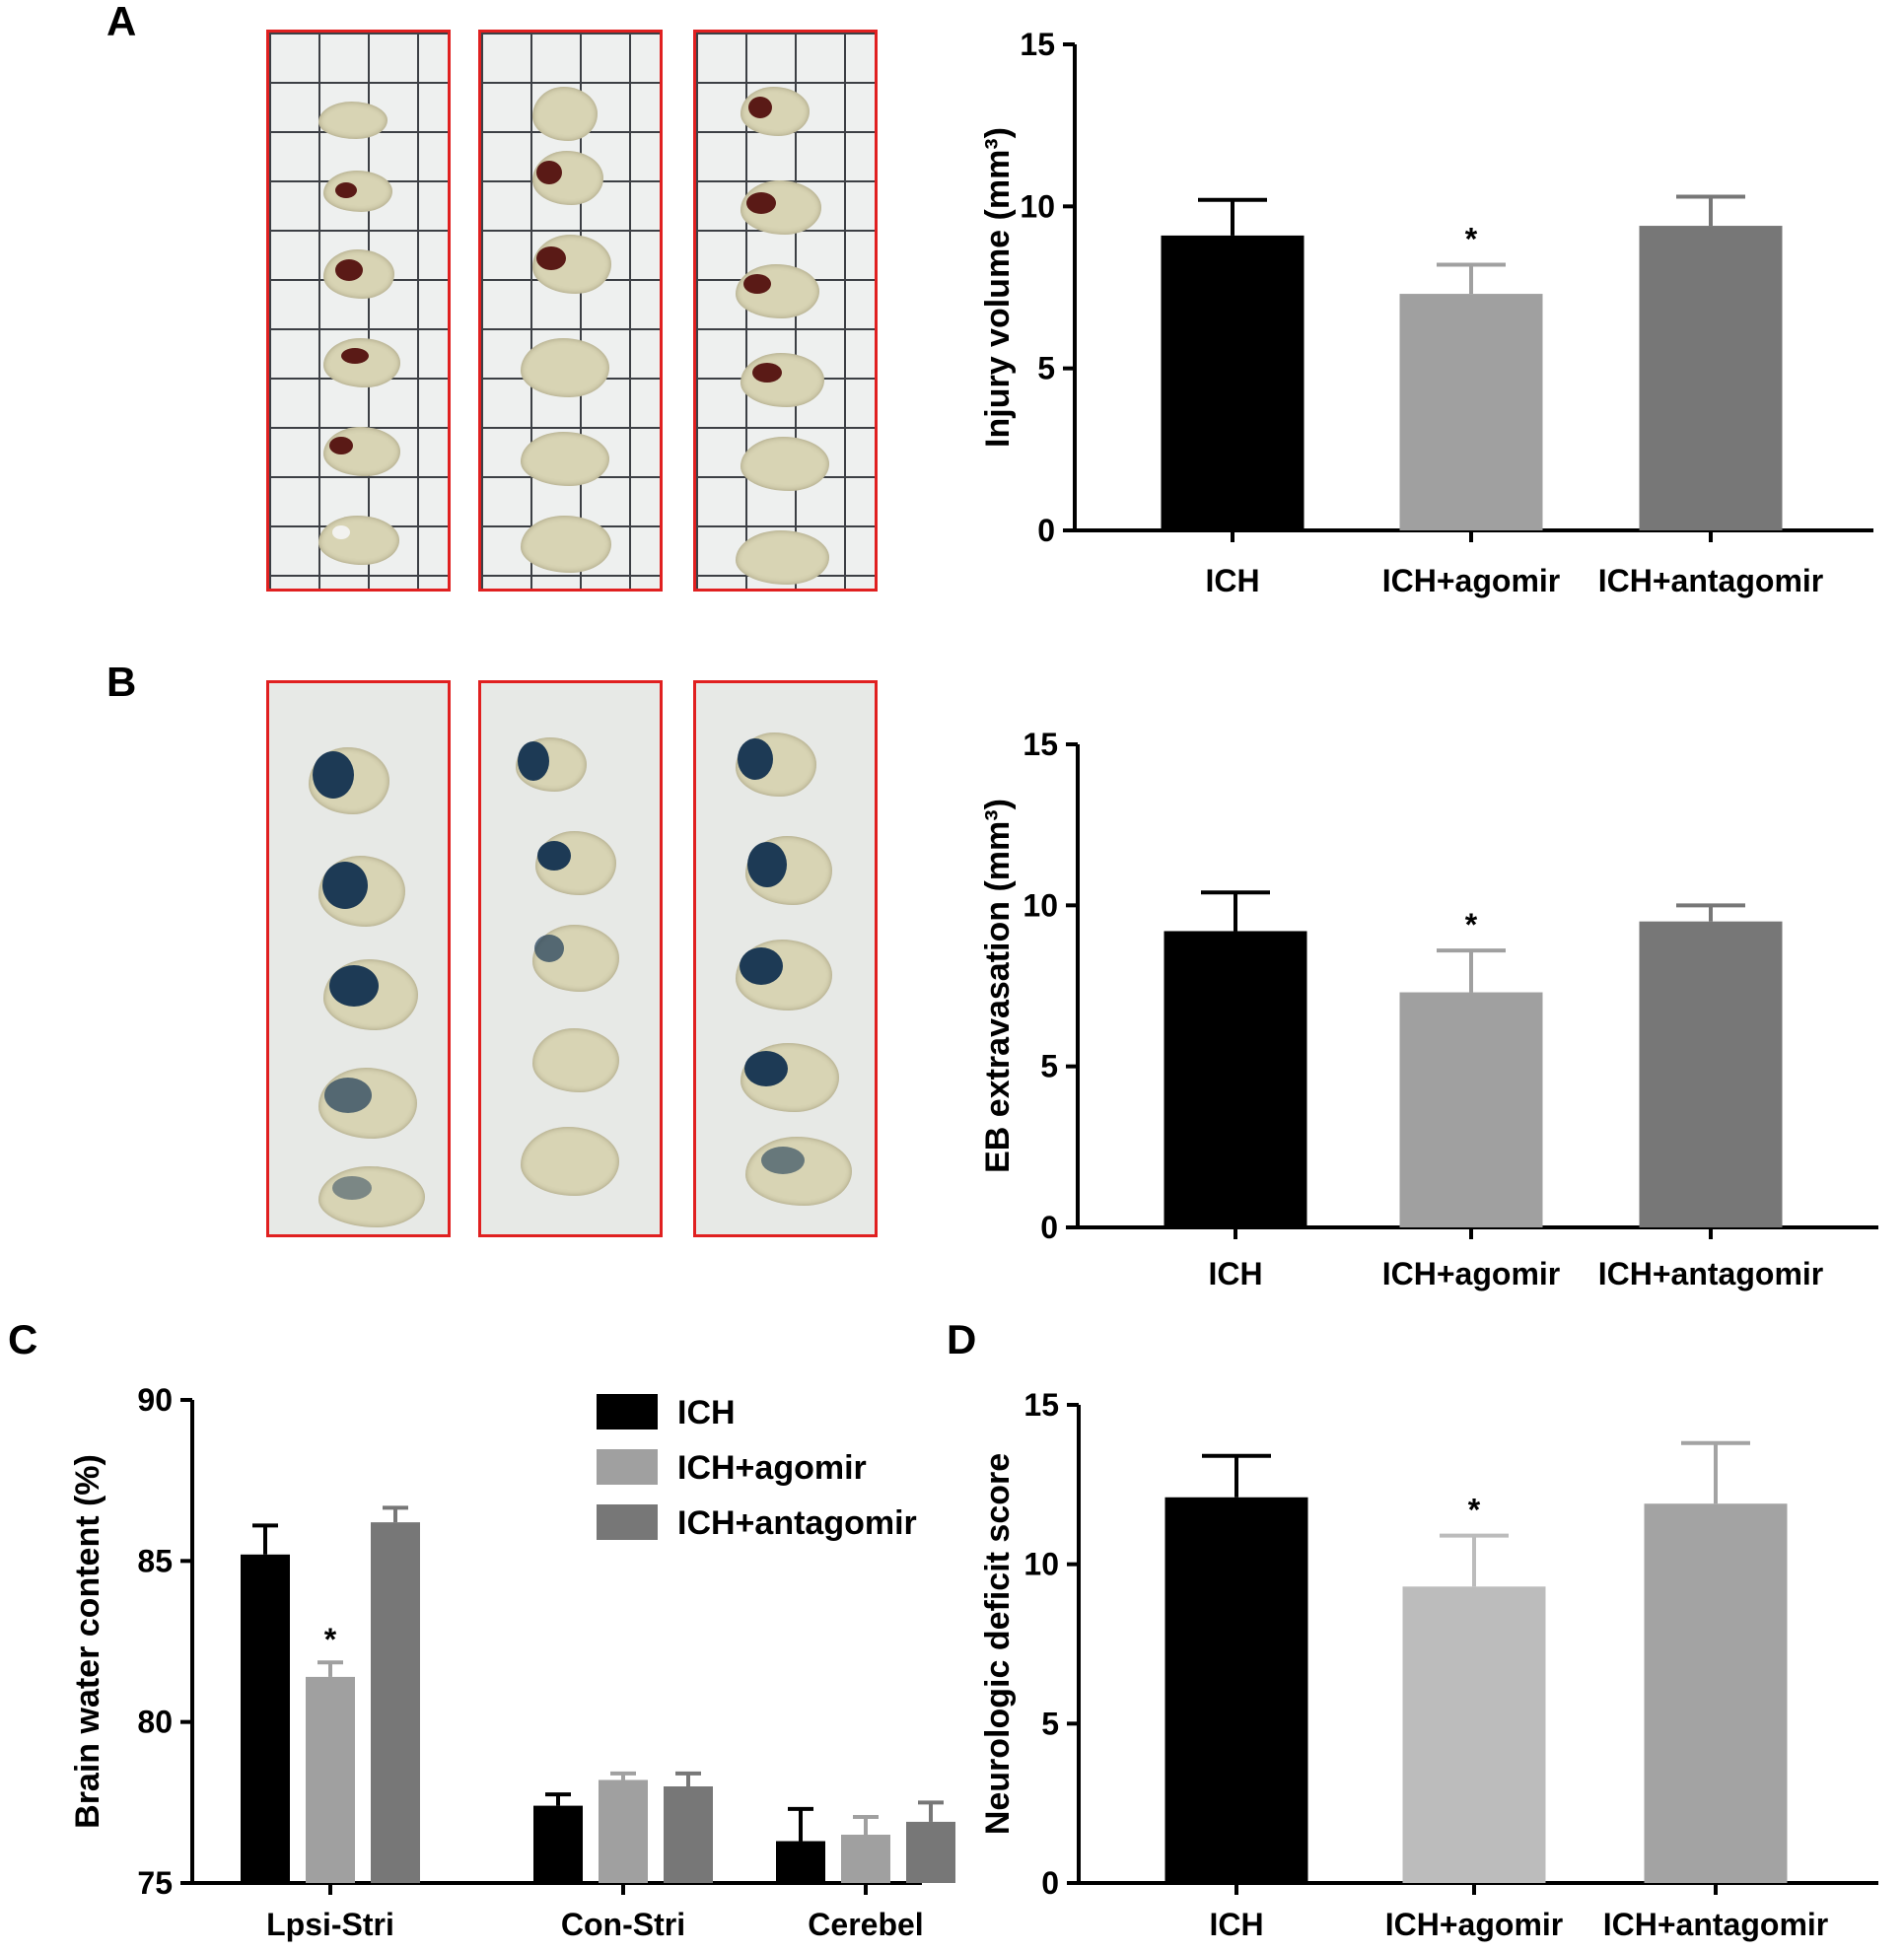 This screenshot has width=1904, height=1953. What do you see at coordinates (785, 311) in the screenshot?
I see `photo-antagomir-grid` at bounding box center [785, 311].